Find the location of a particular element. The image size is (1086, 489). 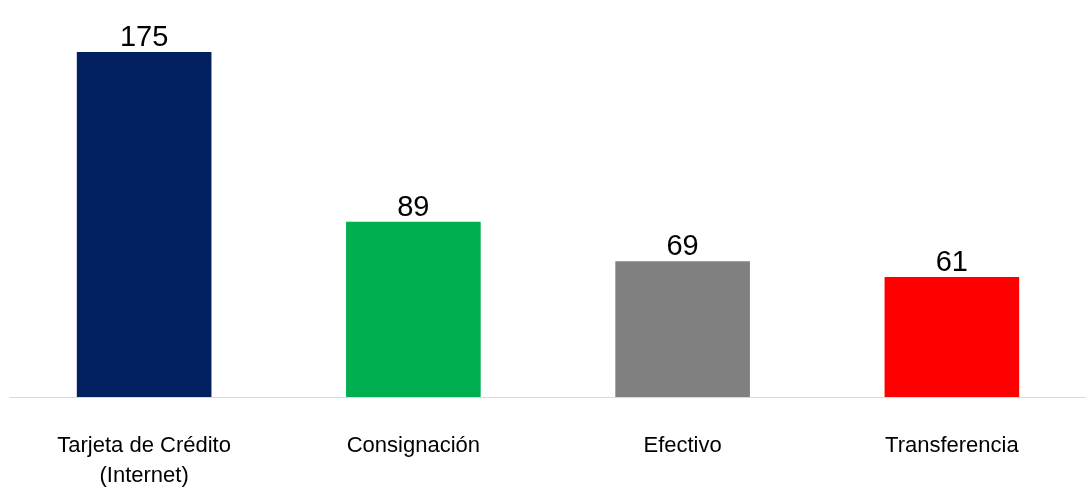

data-label: 61 is located at coordinates (952, 261).